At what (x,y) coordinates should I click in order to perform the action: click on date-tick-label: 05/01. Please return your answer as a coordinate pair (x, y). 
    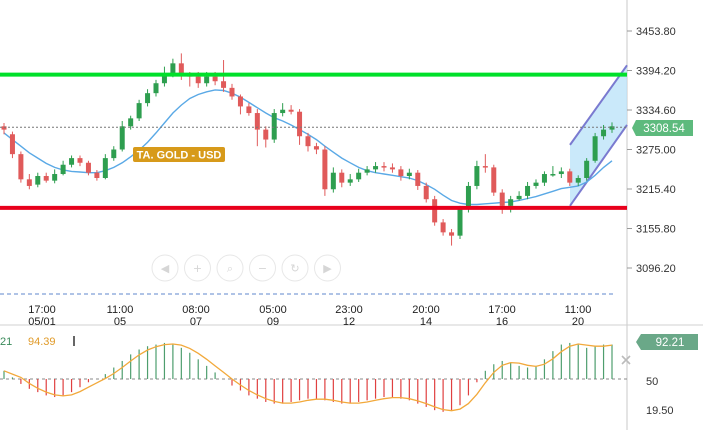
    Looking at the image, I should click on (42, 322).